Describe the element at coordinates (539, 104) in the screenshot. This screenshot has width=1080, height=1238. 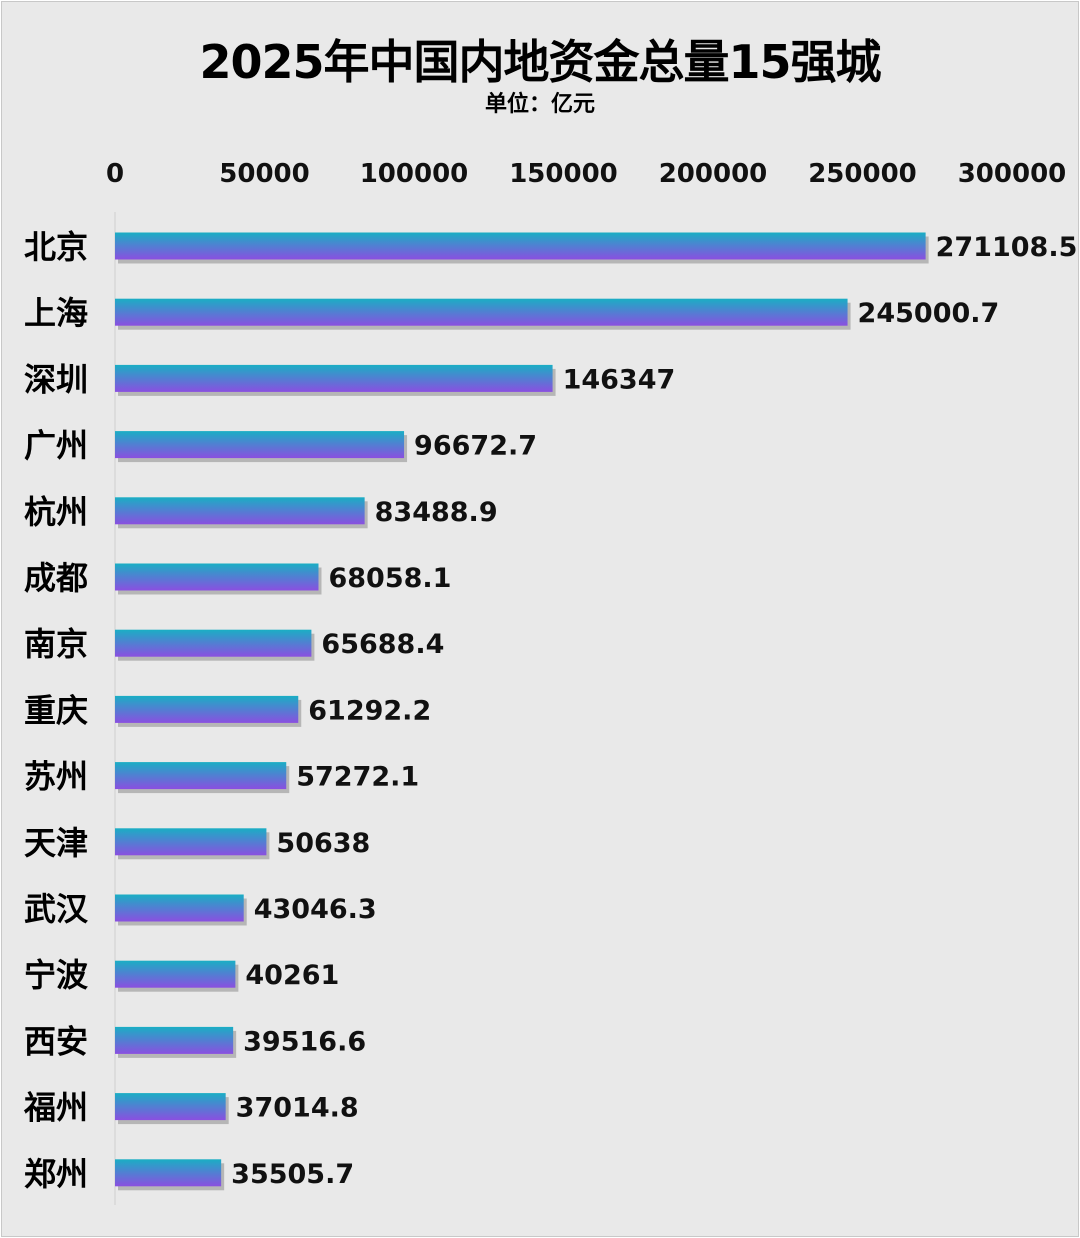
I see `chart-subtitle: 单位：亿元` at that location.